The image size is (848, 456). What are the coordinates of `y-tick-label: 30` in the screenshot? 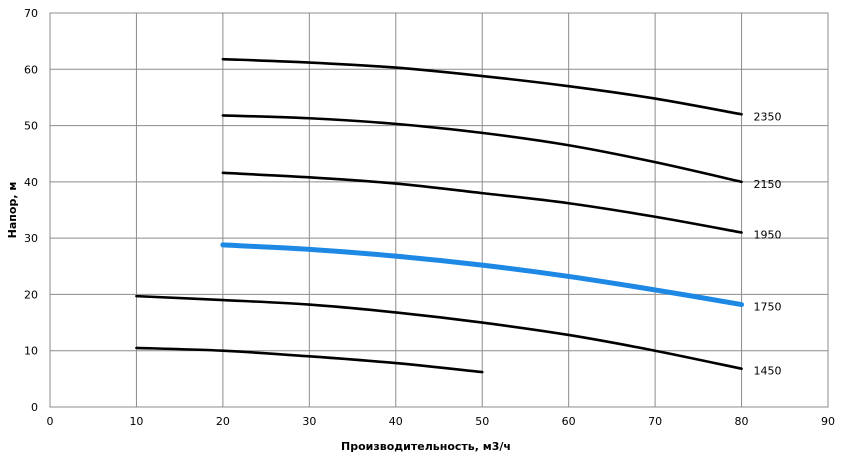 It's located at (31, 238).